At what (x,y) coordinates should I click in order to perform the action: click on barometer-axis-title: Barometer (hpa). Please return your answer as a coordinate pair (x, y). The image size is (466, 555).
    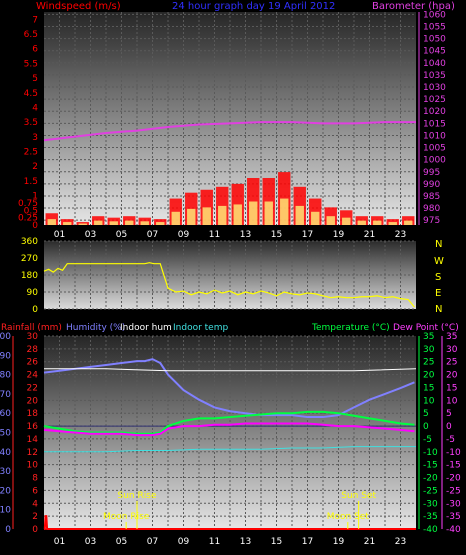
    Looking at the image, I should click on (413, 6).